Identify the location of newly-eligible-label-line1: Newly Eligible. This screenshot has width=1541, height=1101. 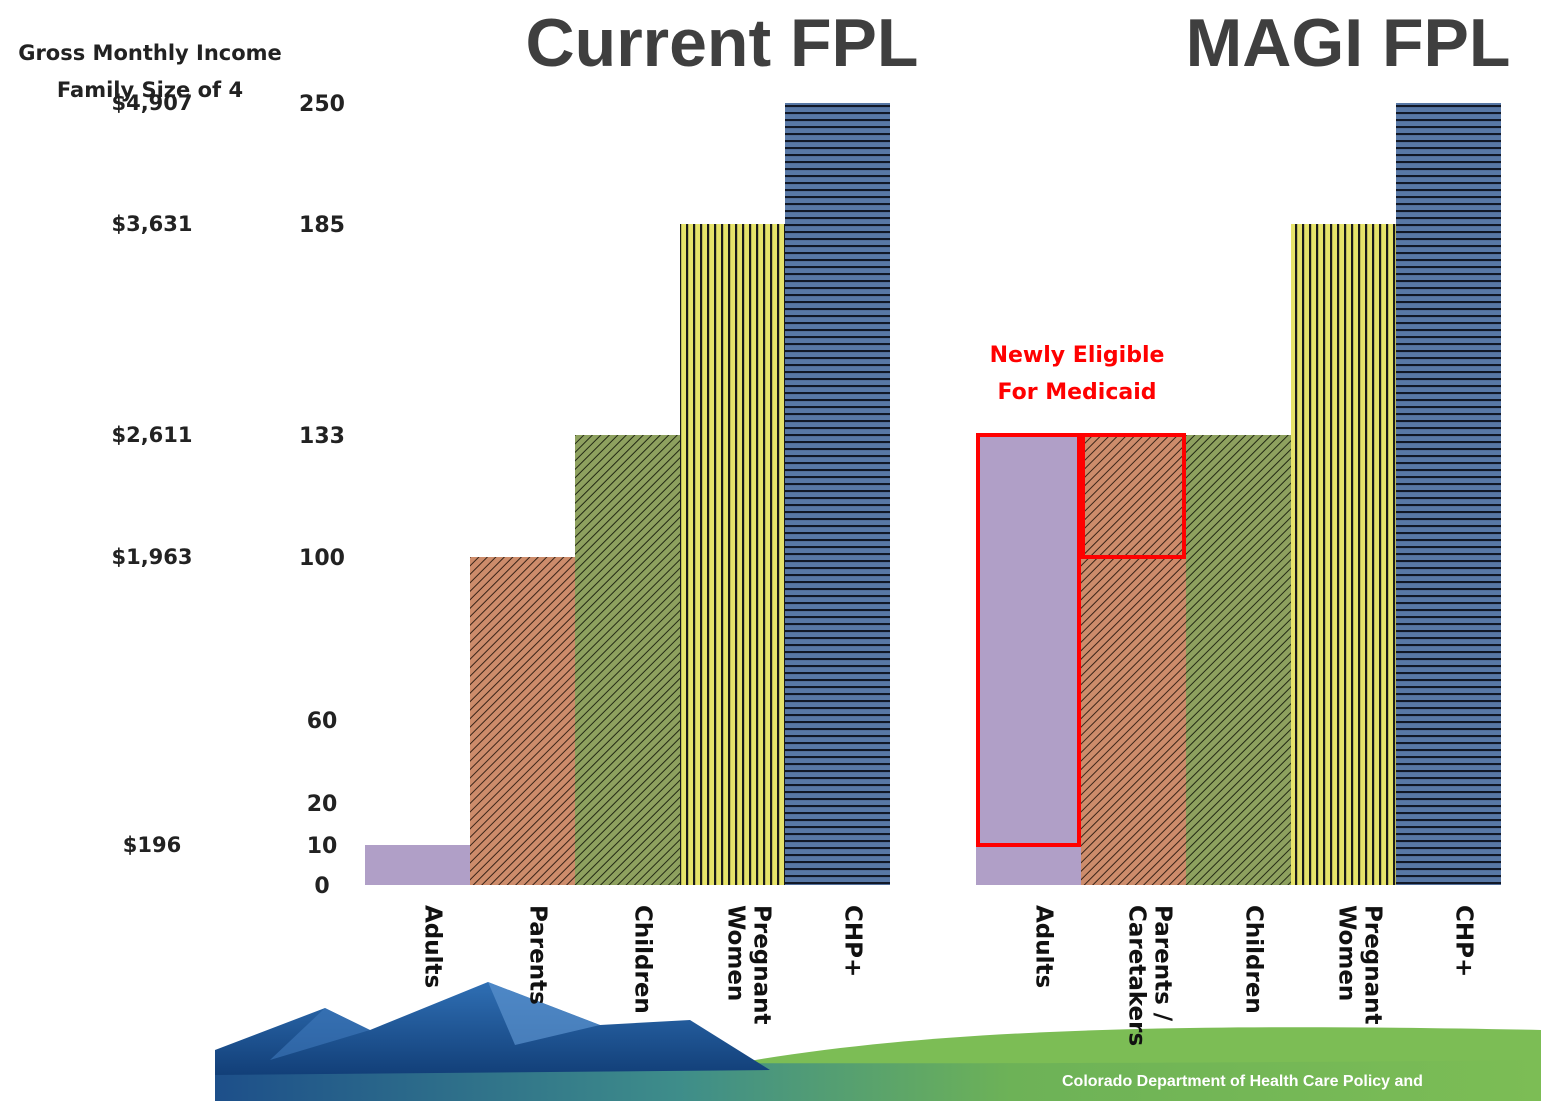
(1077, 355).